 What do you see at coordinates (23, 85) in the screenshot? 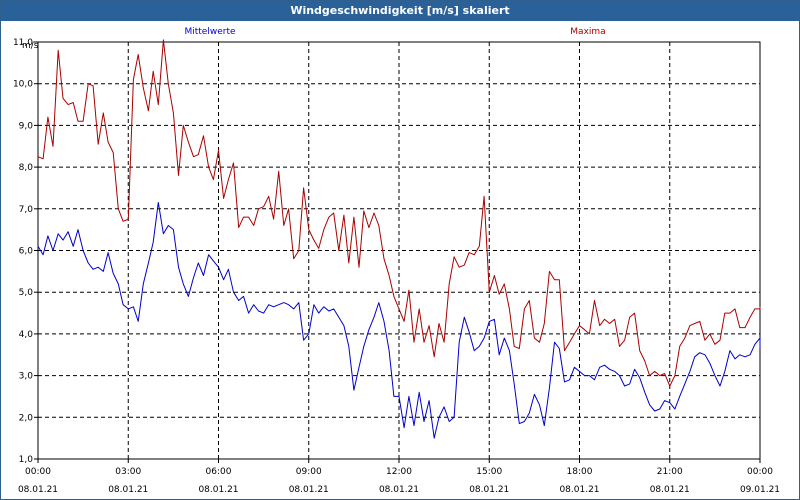
I see `y-tick-label: 10,0` at bounding box center [23, 85].